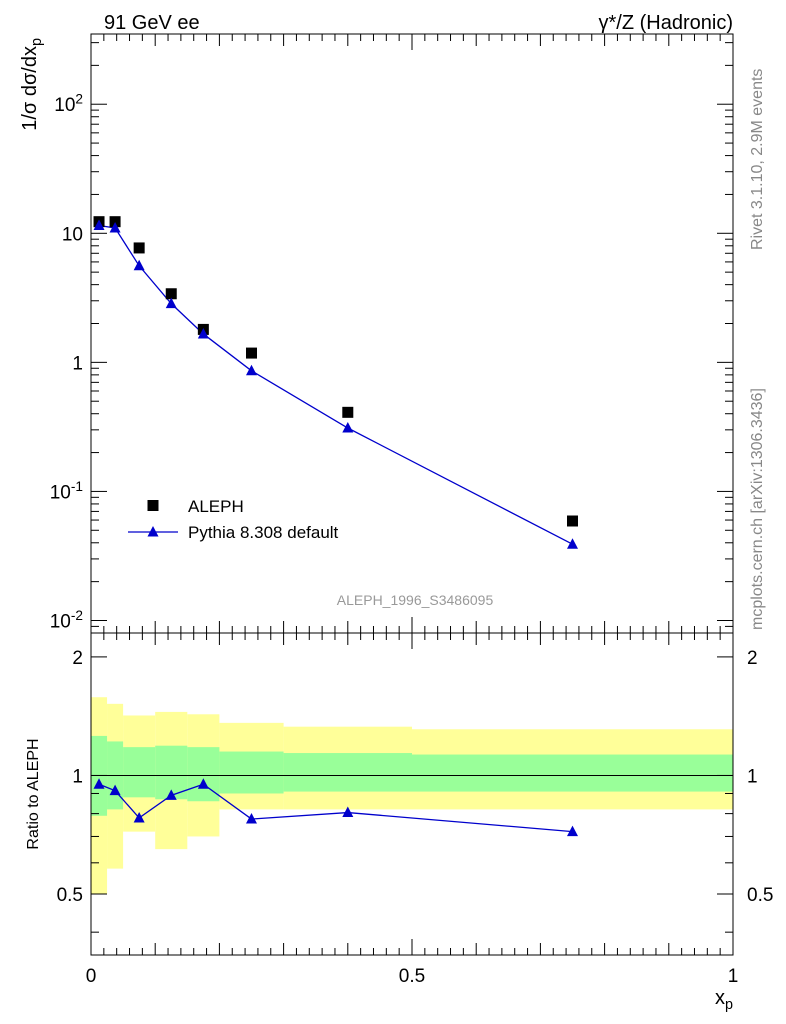 The height and width of the screenshot is (1024, 786). I want to click on ratio-y-tick-label-right: 0.5, so click(760, 895).